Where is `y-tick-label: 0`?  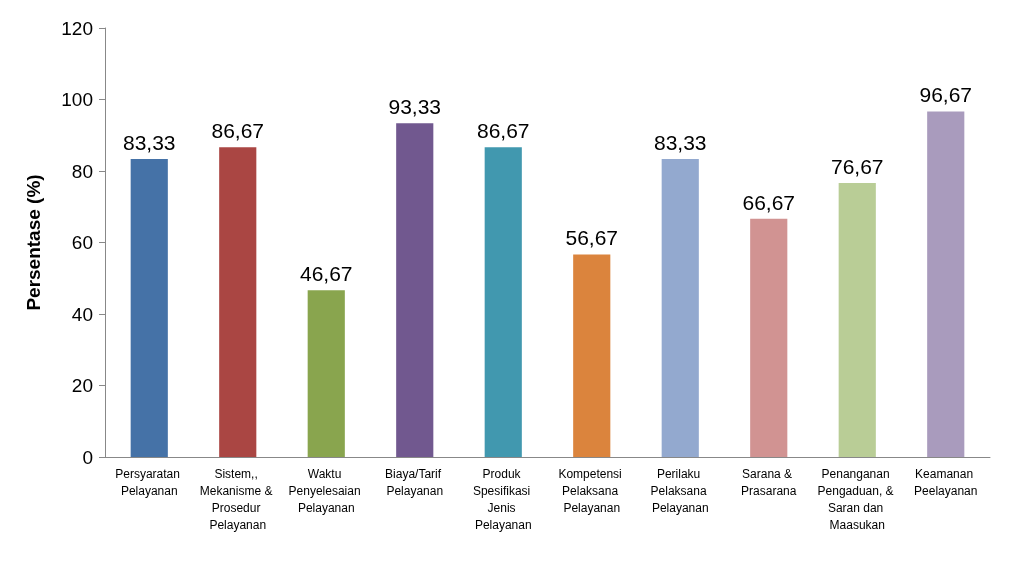
y-tick-label: 0 is located at coordinates (87, 457).